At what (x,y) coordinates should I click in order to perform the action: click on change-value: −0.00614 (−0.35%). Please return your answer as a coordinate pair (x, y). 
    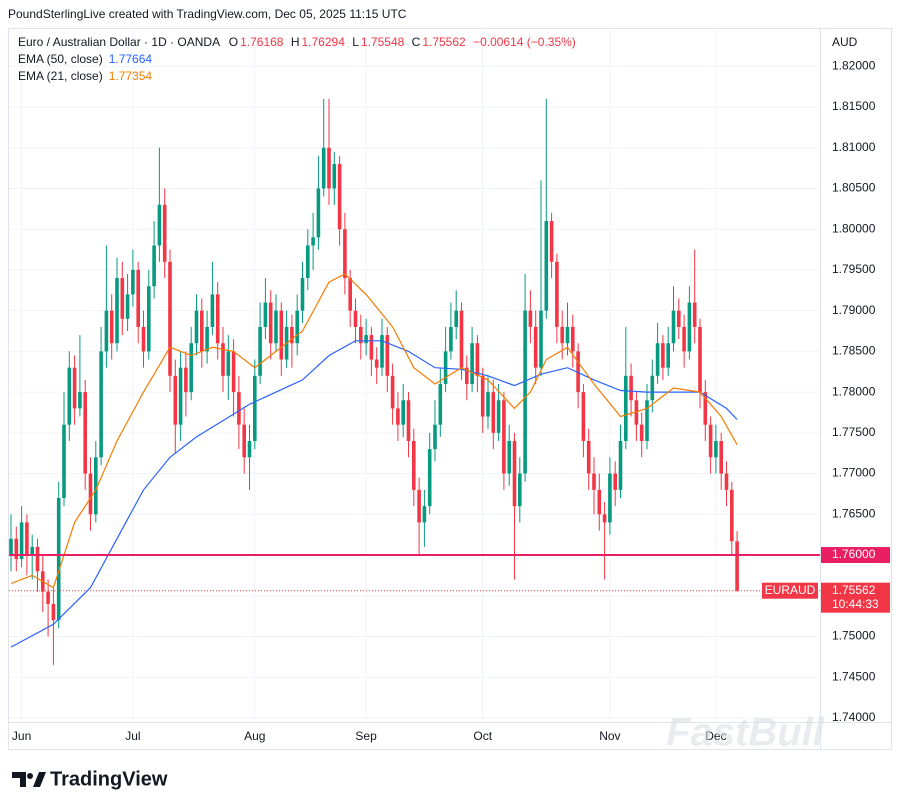
    Looking at the image, I should click on (524, 42).